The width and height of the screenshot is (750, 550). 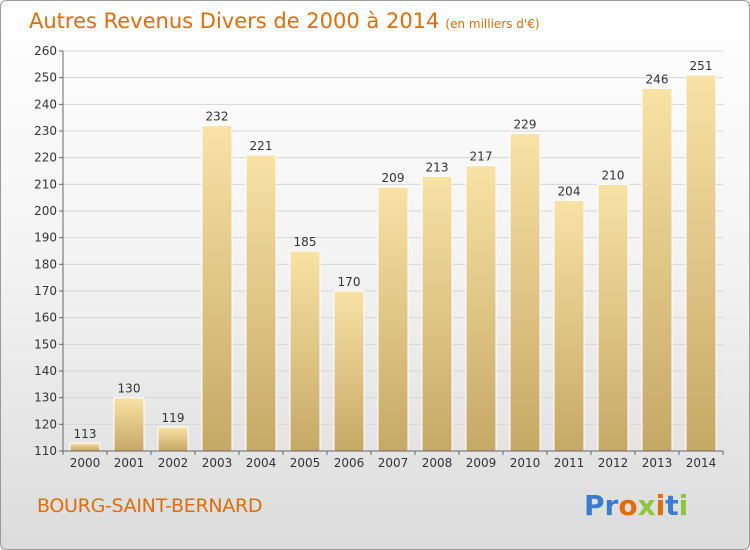 I want to click on y-tick-label: 190, so click(x=45, y=238).